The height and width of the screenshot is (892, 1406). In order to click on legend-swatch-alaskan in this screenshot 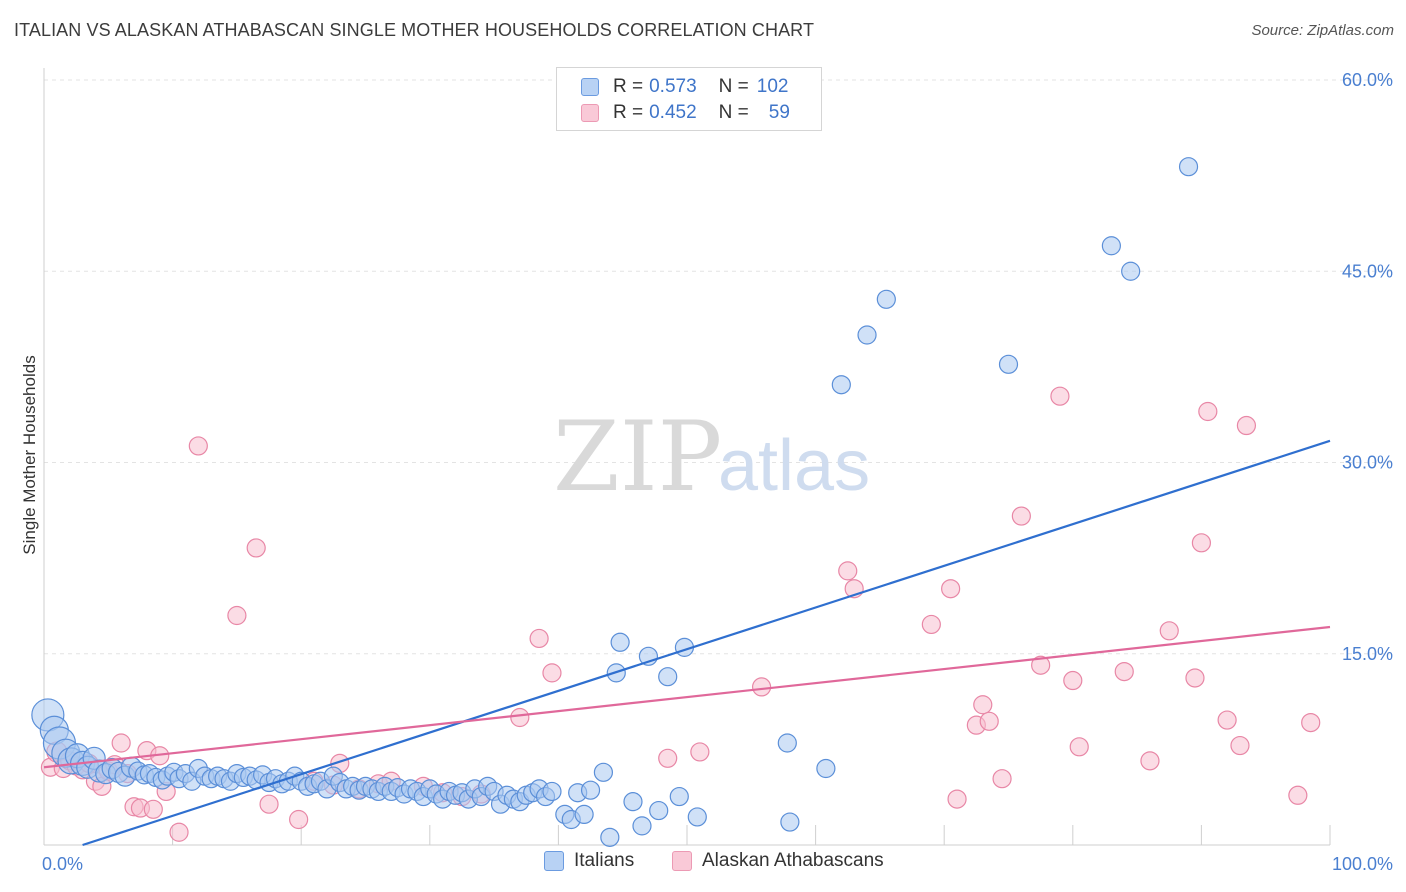, I will do `click(590, 113)`.